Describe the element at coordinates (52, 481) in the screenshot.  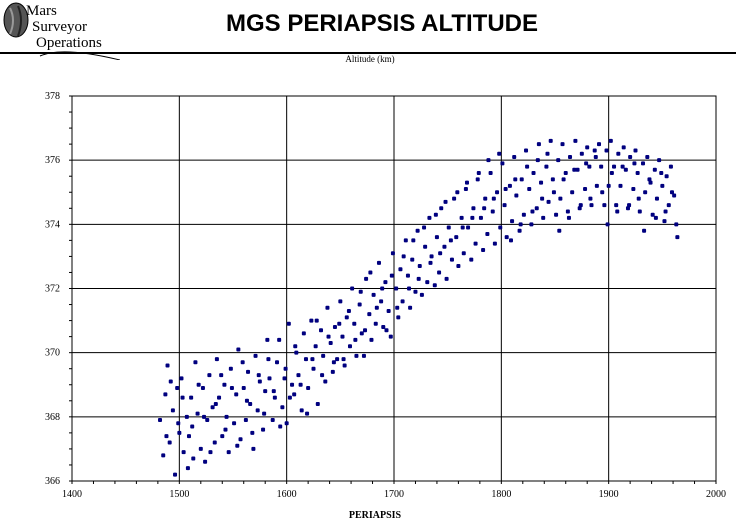
I see `y-tick-label: 366` at that location.